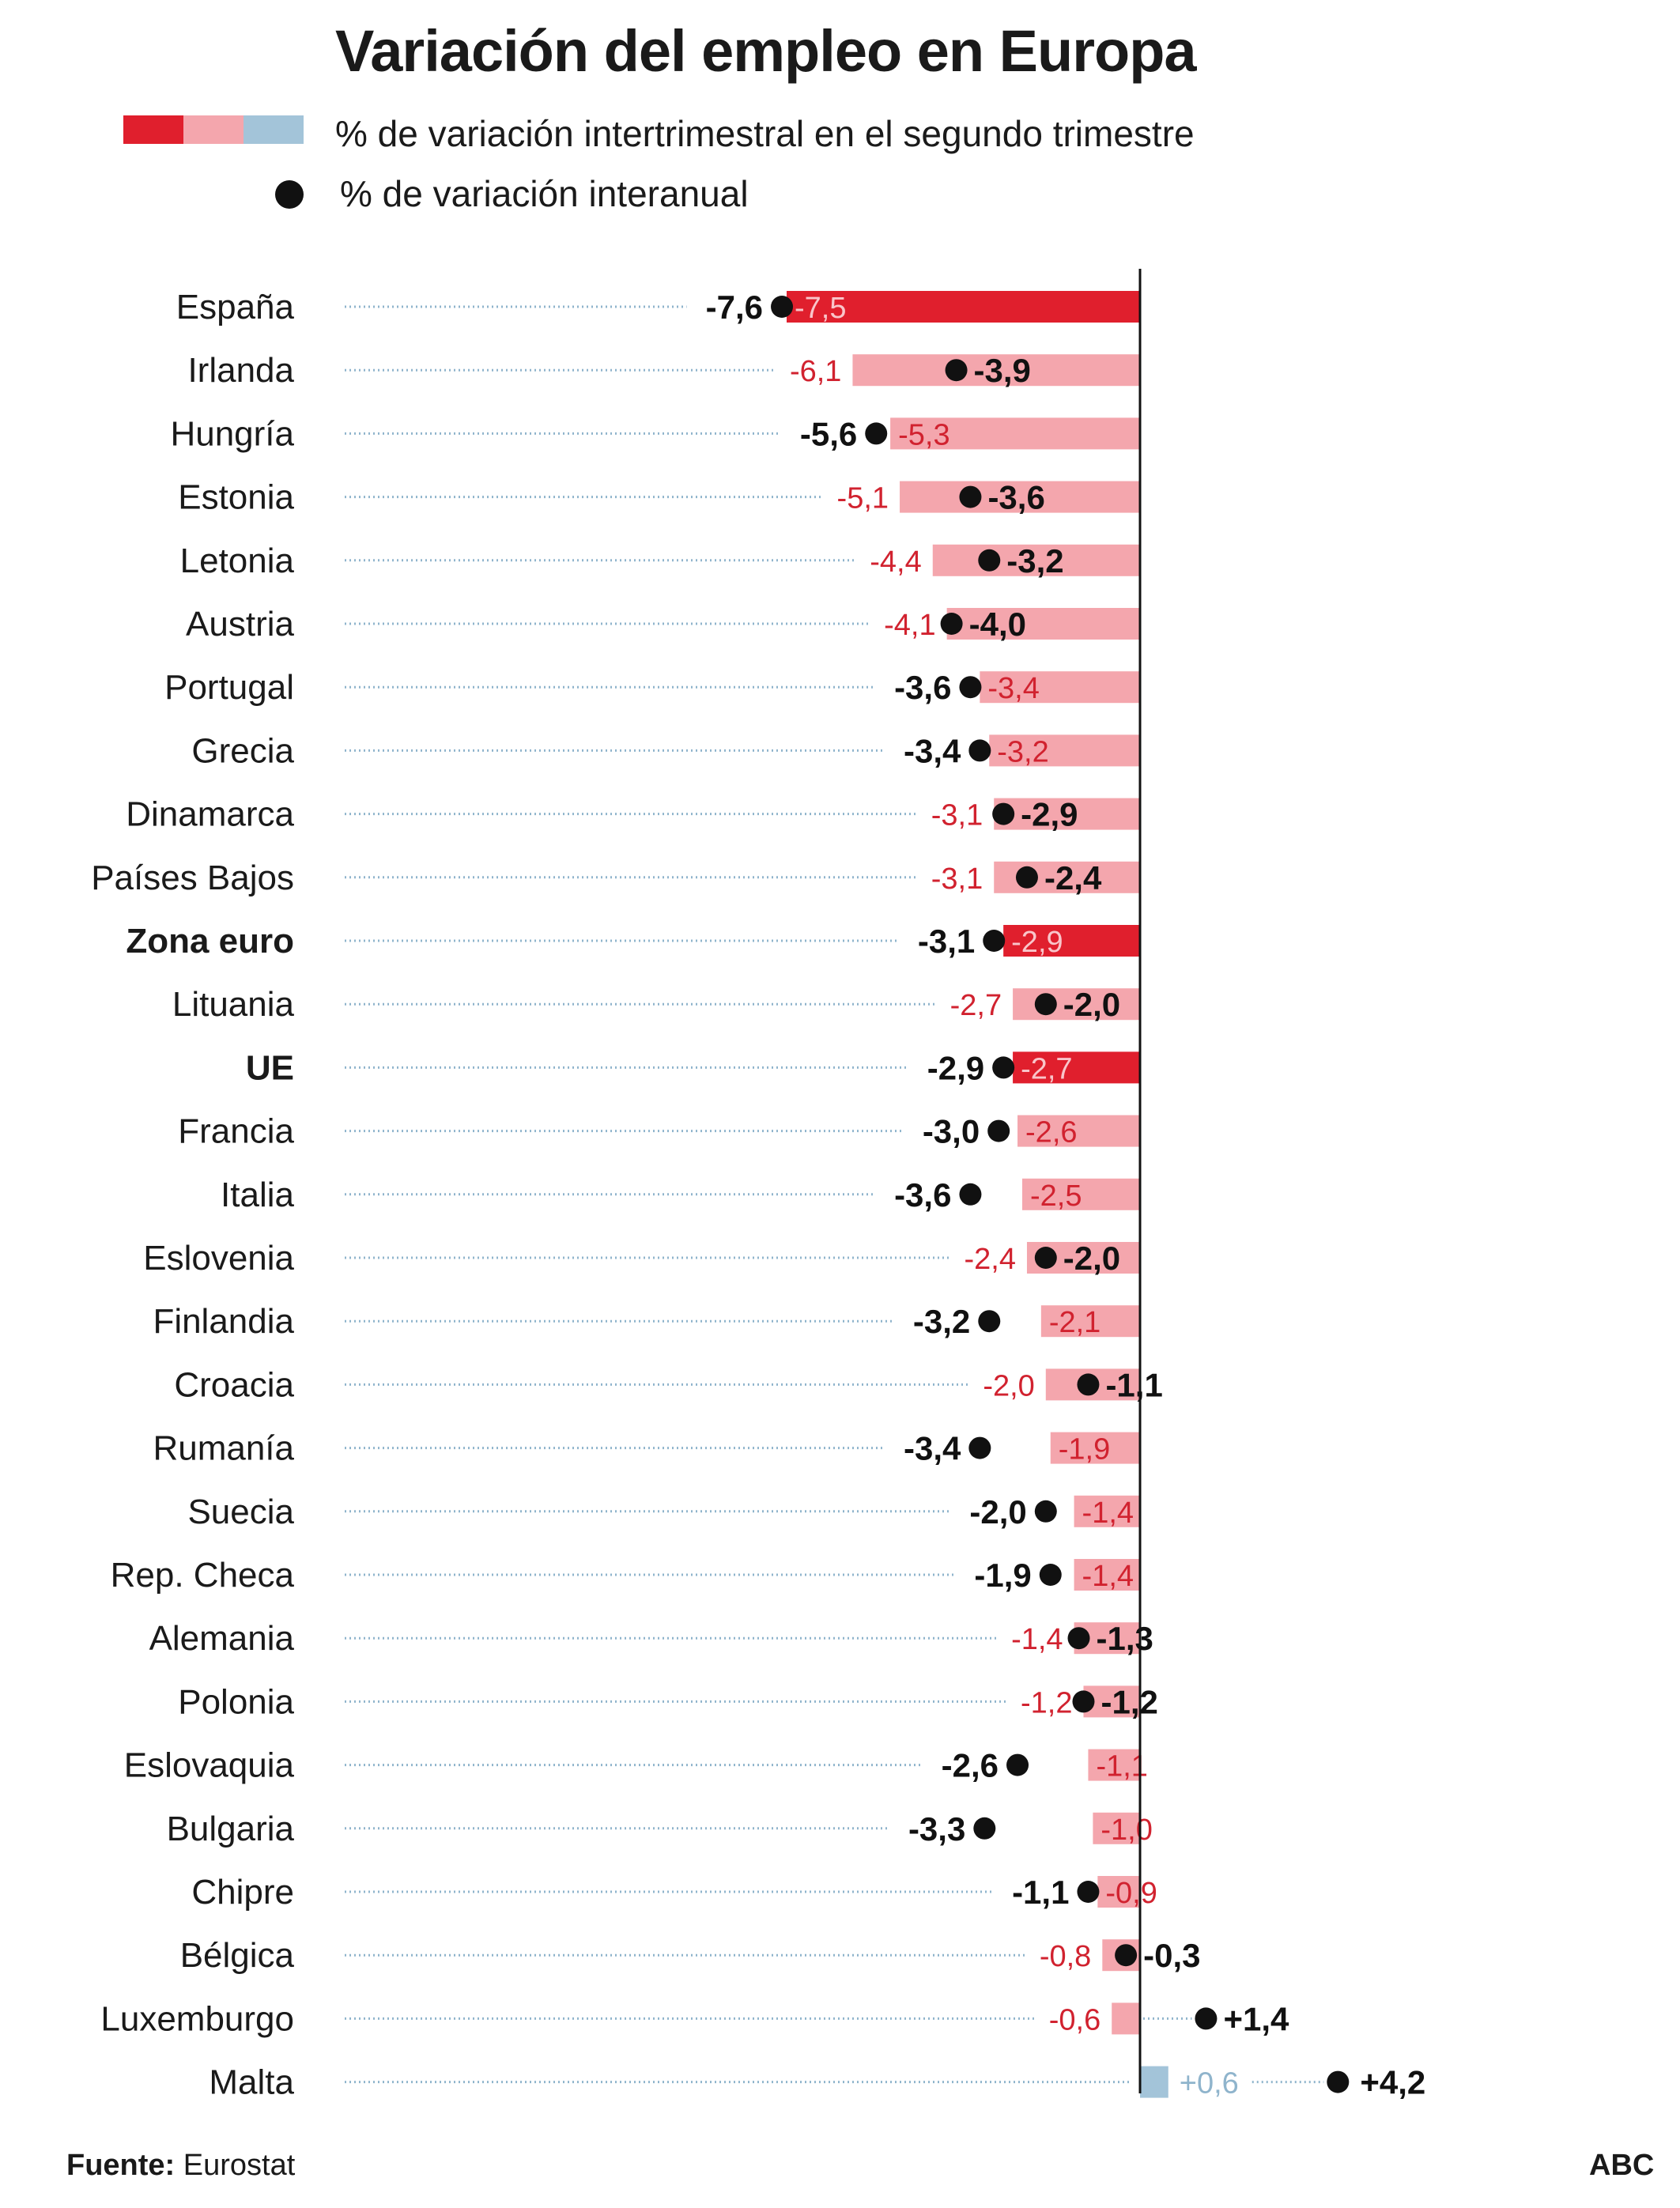 The height and width of the screenshot is (2208, 1680). What do you see at coordinates (1074, 1322) in the screenshot?
I see `quarterly-value-label: -2,1` at bounding box center [1074, 1322].